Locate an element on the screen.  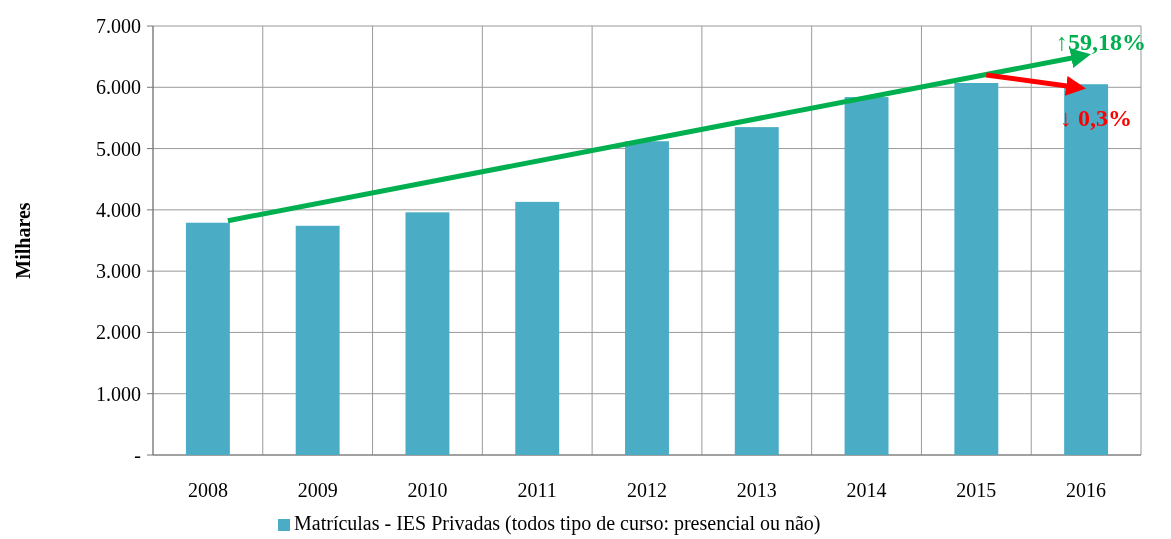
annotation: ↑59,18% is located at coordinates (1101, 42).